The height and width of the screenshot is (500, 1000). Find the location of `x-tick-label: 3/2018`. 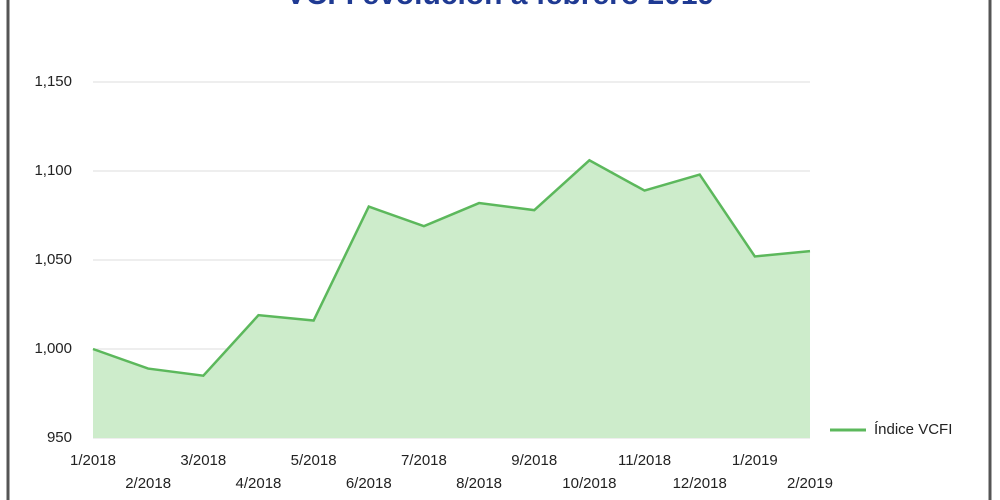

x-tick-label: 3/2018 is located at coordinates (203, 460).